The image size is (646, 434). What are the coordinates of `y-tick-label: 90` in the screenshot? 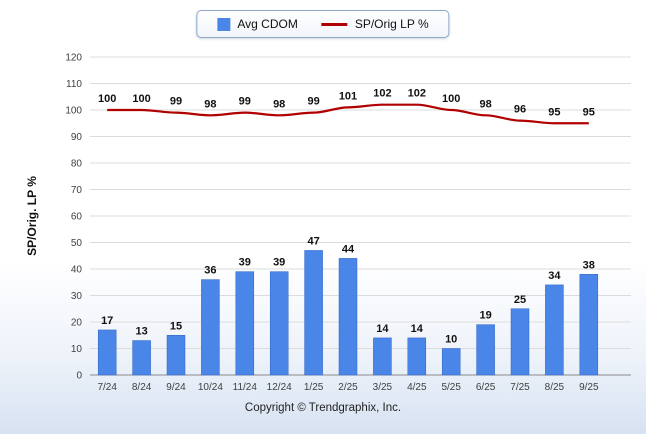 It's located at (77, 137).